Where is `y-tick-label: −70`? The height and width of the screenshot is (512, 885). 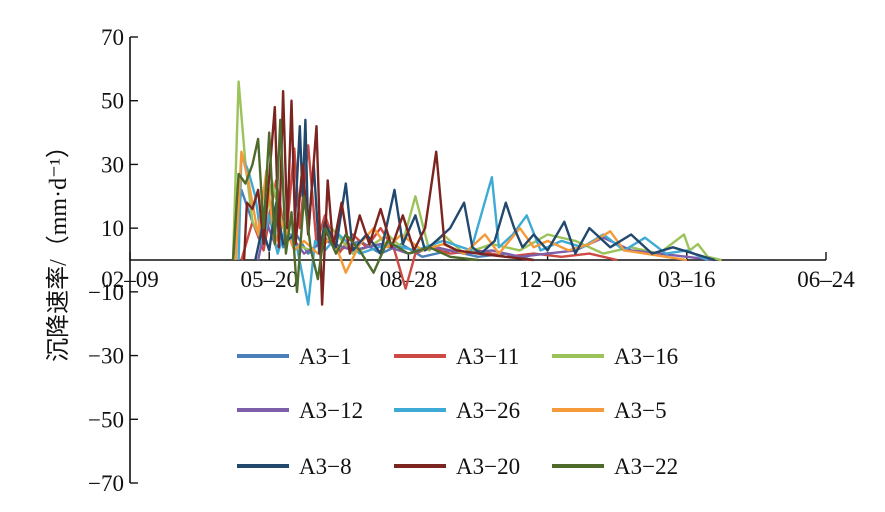 y-tick-label: −70 is located at coordinates (106, 483).